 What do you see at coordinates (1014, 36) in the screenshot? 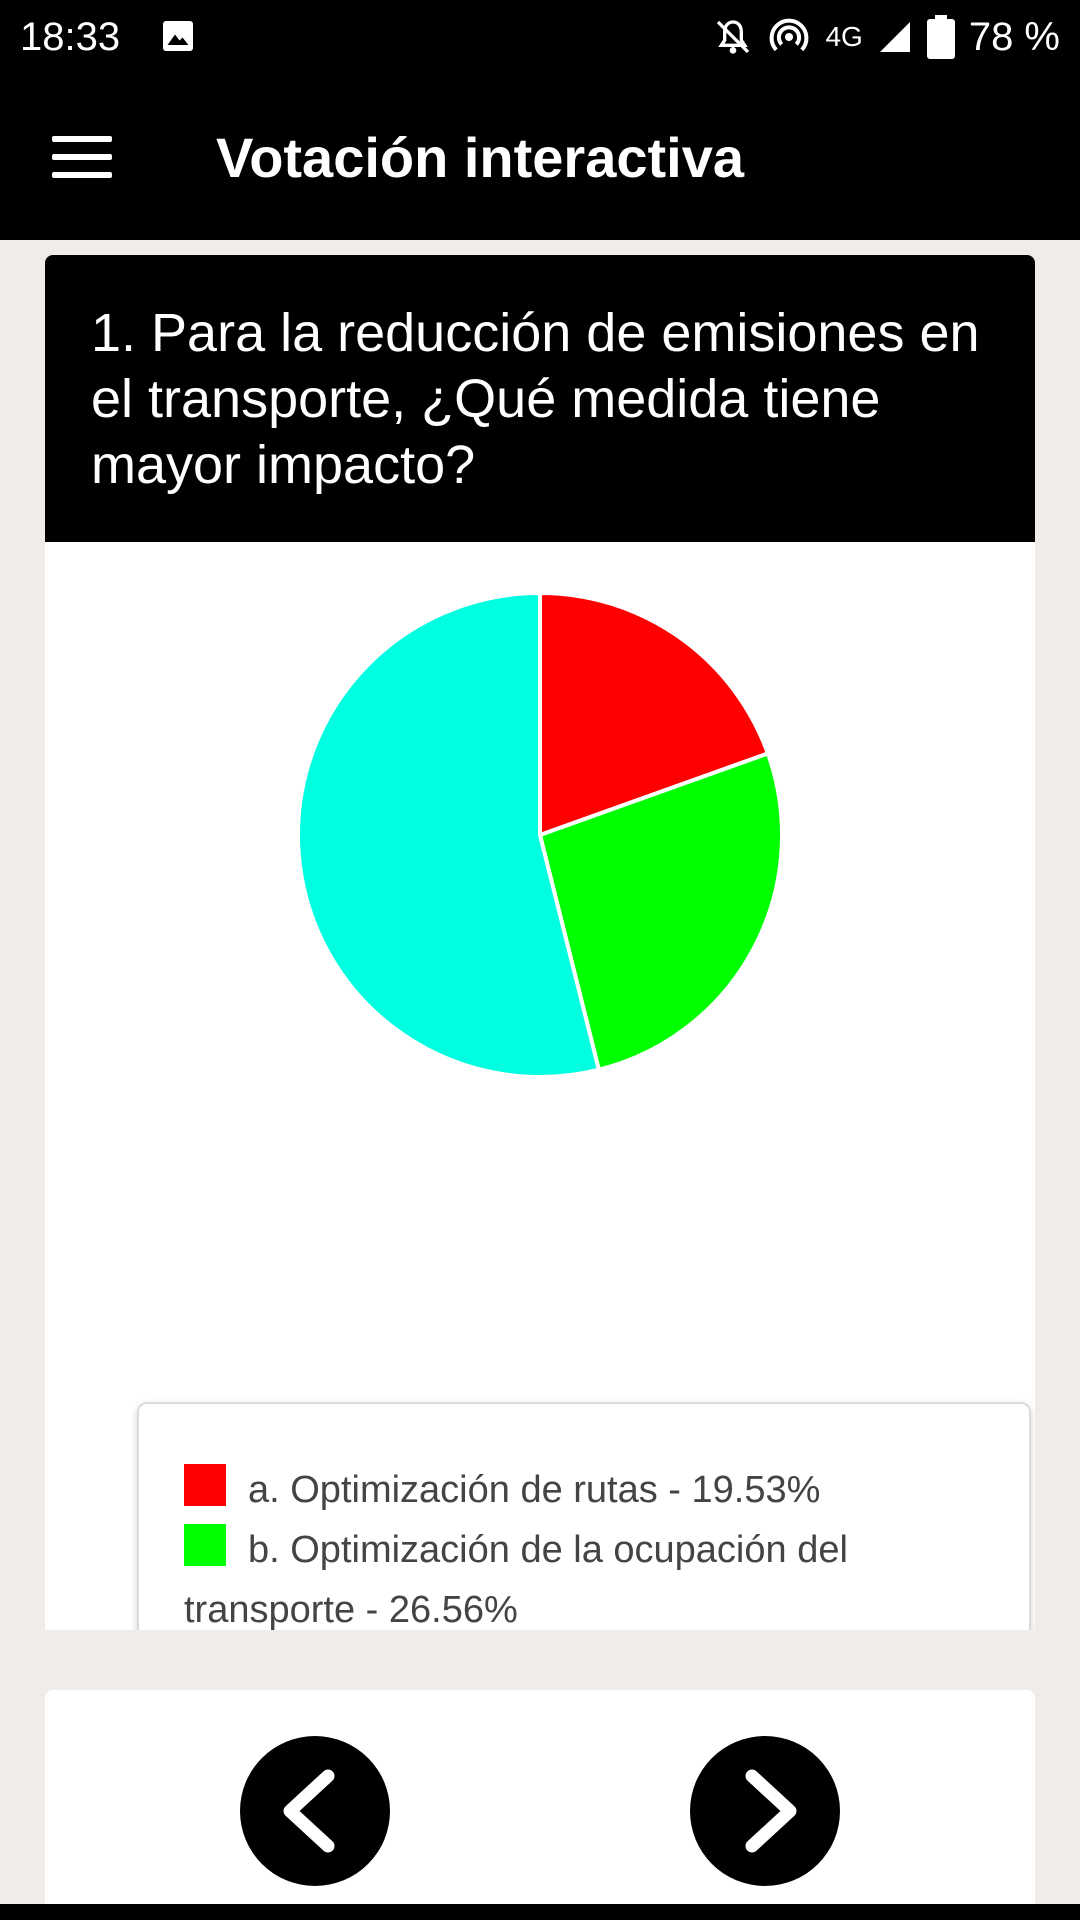
I see `battery-percentage: 78 %` at bounding box center [1014, 36].